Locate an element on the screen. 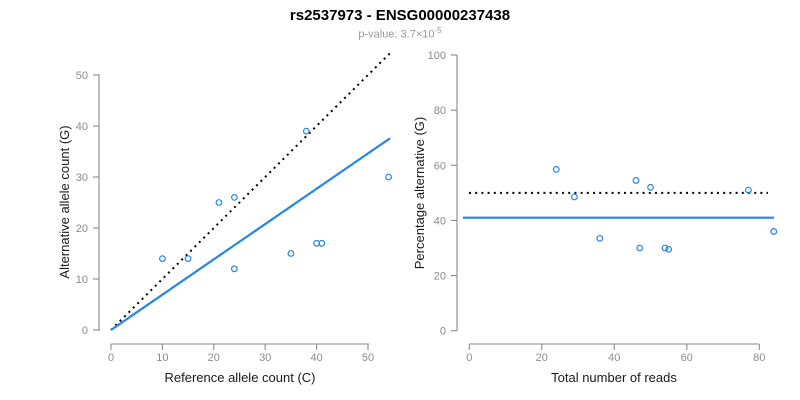 Image resolution: width=800 pixels, height=400 pixels. p-value-exponent: -5 is located at coordinates (438, 30).